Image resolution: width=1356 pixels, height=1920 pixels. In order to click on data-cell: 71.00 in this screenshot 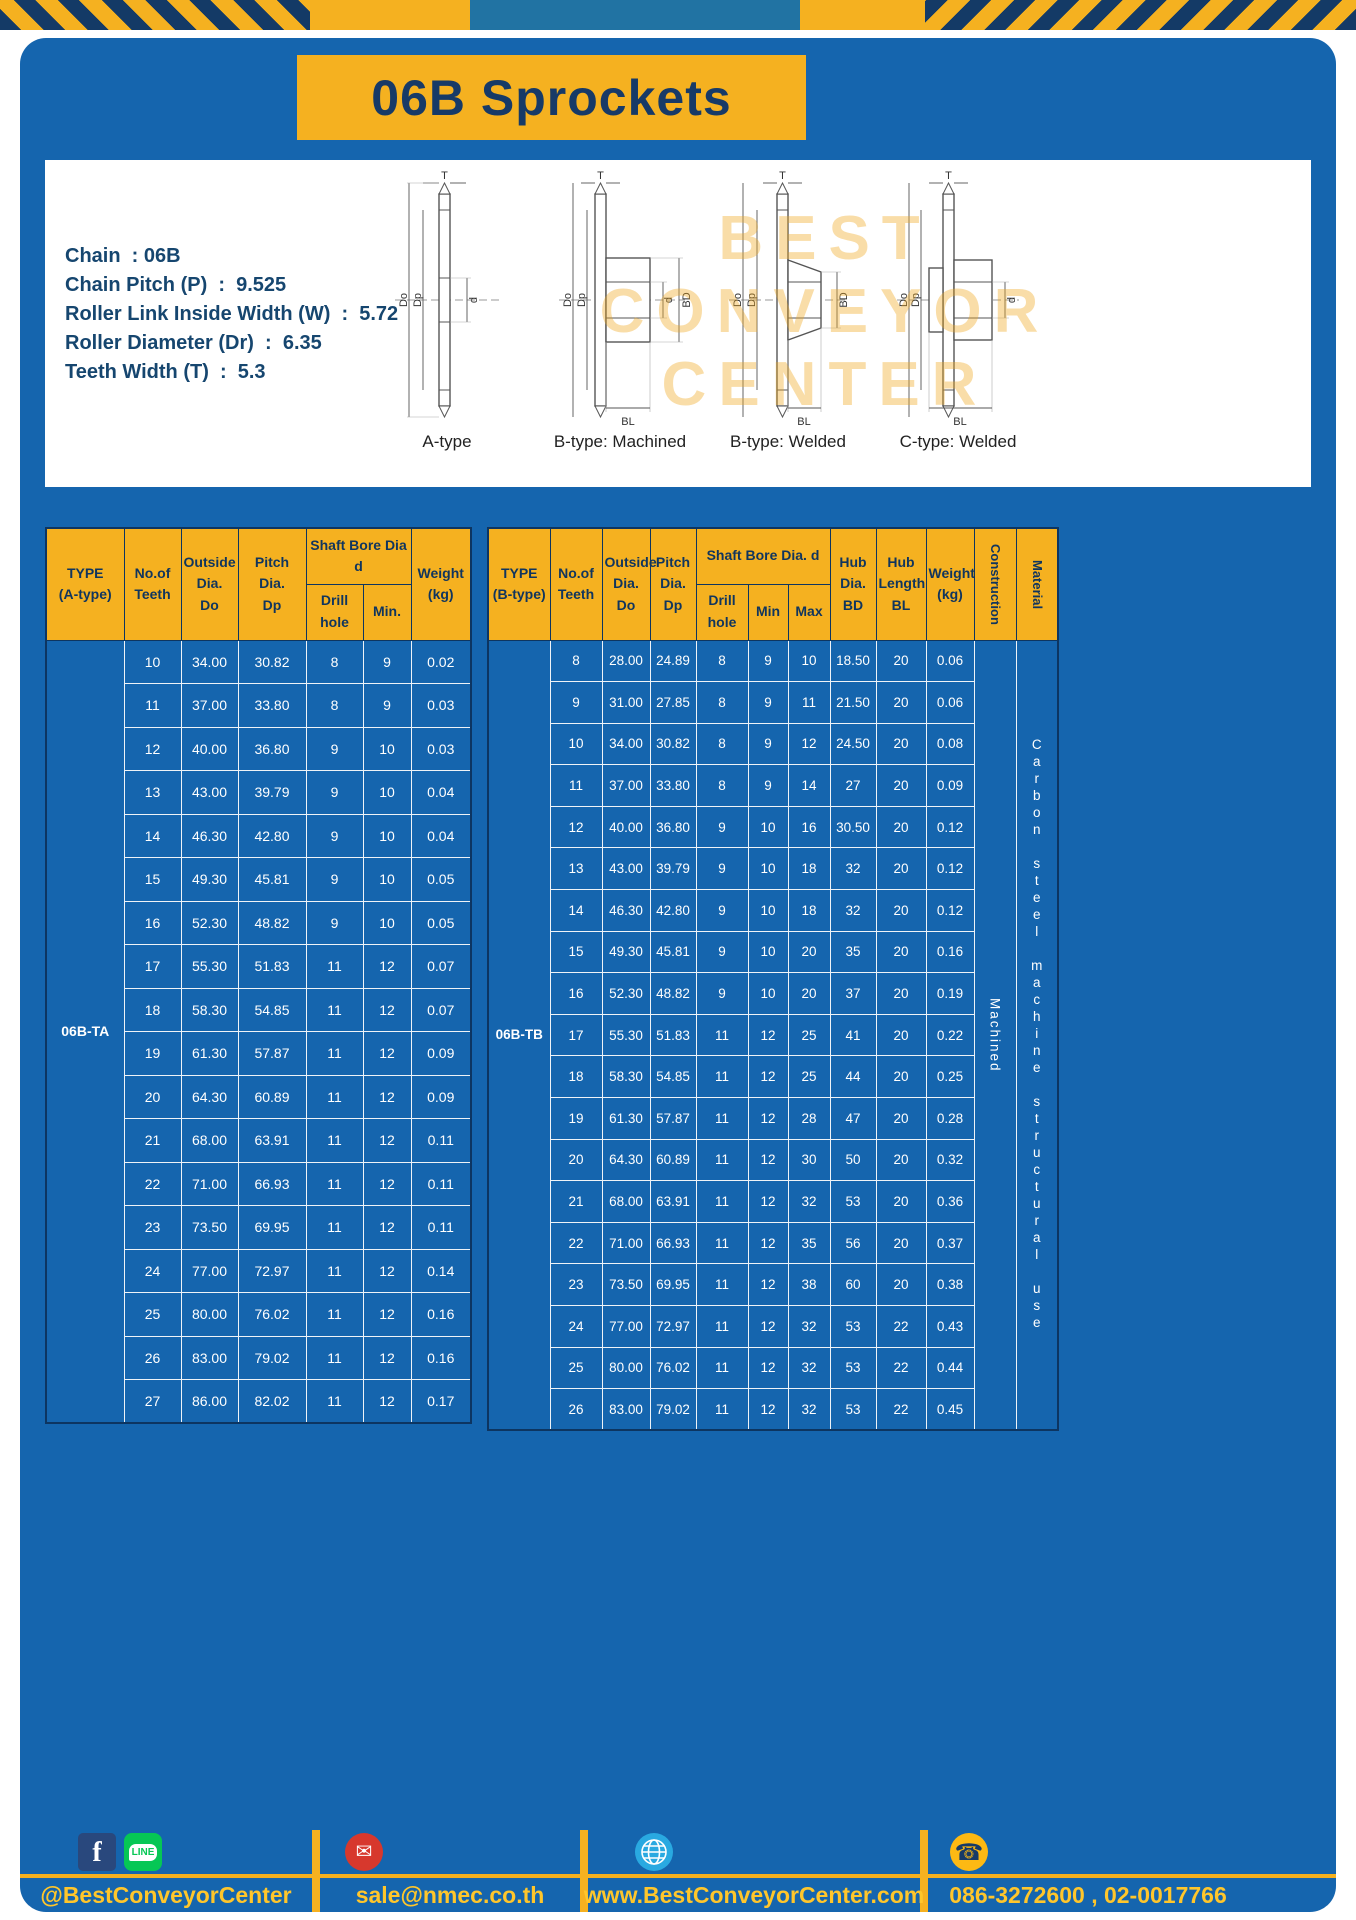, I will do `click(626, 1243)`.